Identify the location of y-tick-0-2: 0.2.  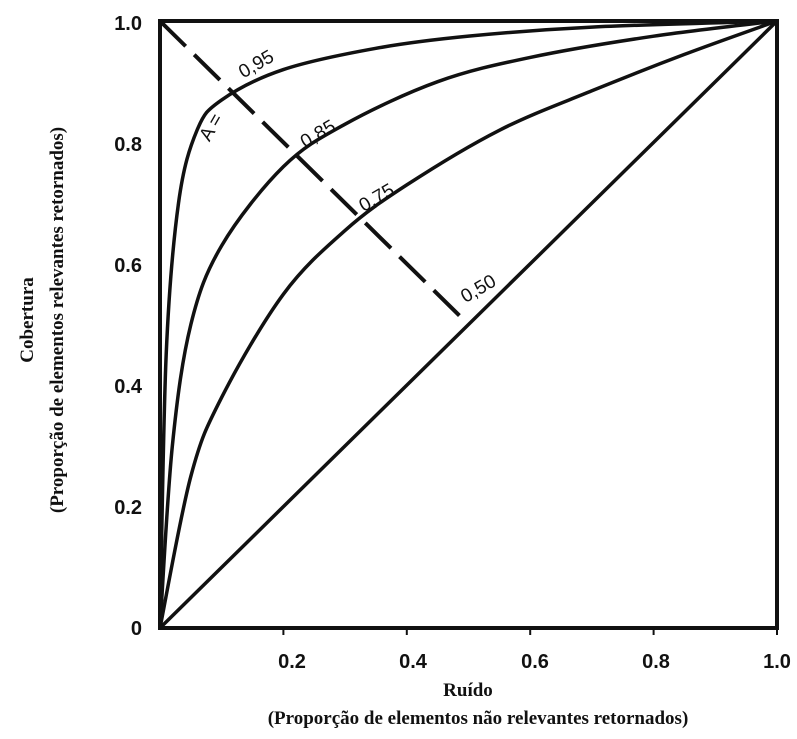
(128, 508).